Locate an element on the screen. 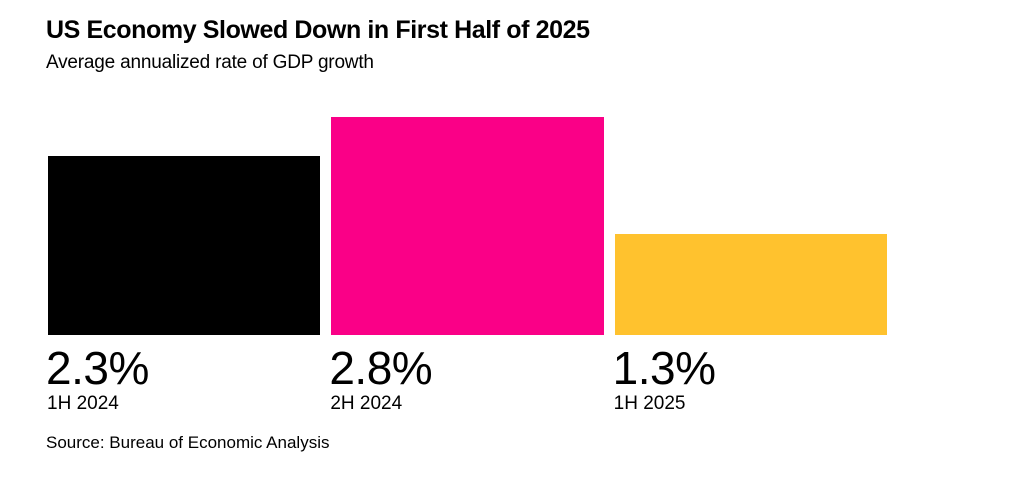 The height and width of the screenshot is (481, 1015). bar-value-label: 2.3% is located at coordinates (97, 368).